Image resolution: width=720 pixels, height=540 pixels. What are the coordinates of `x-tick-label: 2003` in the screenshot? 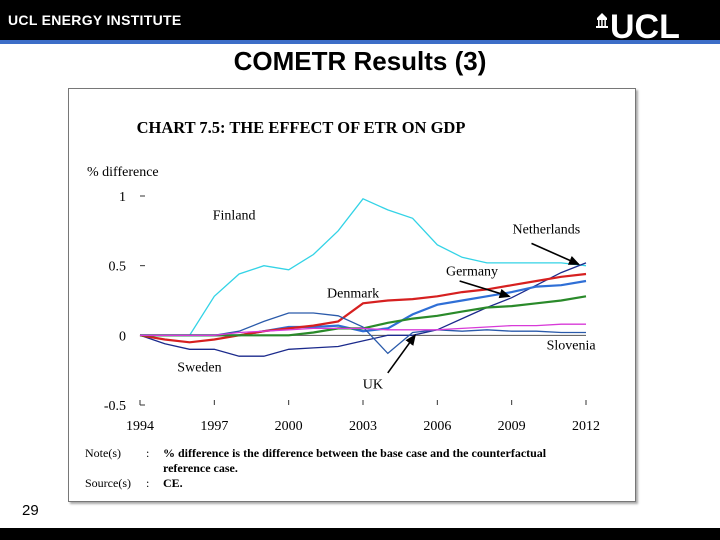 It's located at (363, 426).